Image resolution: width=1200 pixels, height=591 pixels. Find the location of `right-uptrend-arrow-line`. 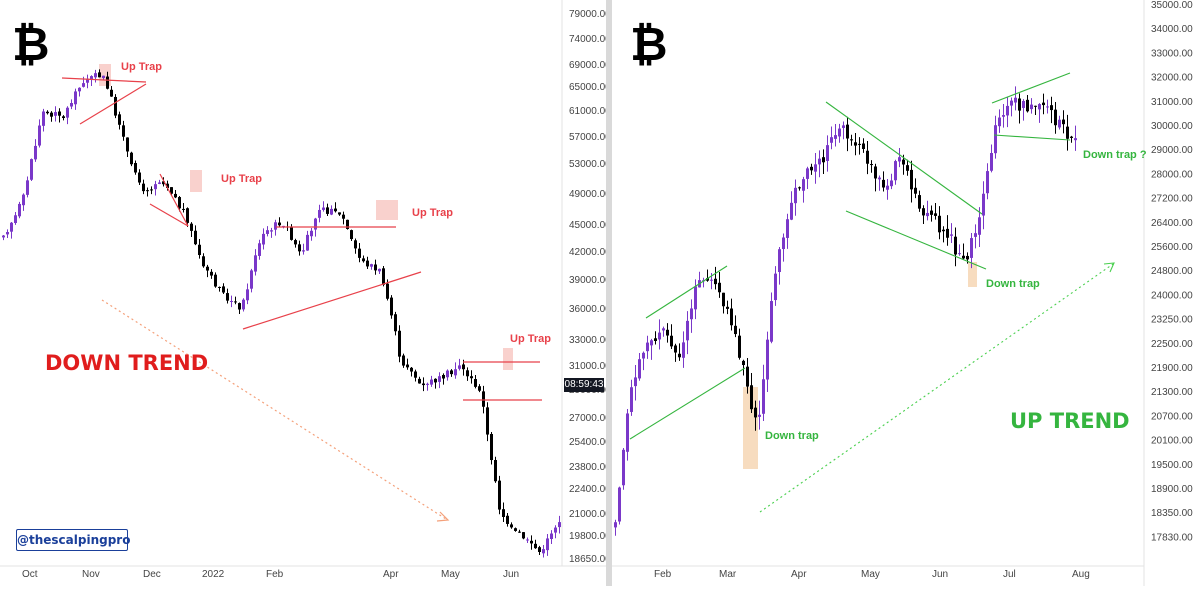

right-uptrend-arrow-line is located at coordinates (936, 388).